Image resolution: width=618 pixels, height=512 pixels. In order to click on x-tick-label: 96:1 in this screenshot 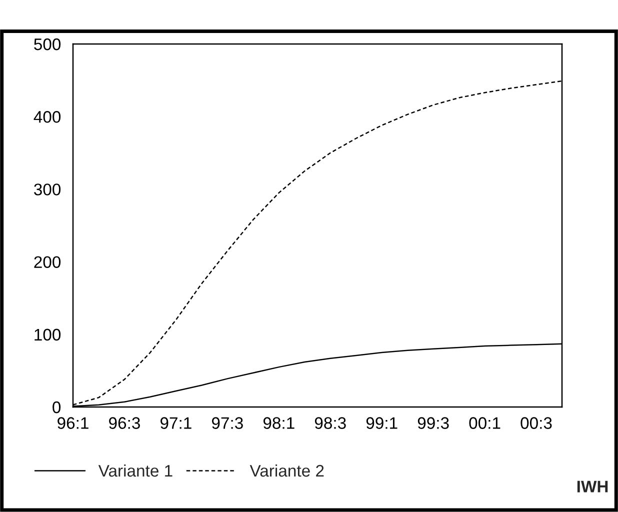, I will do `click(73, 423)`.